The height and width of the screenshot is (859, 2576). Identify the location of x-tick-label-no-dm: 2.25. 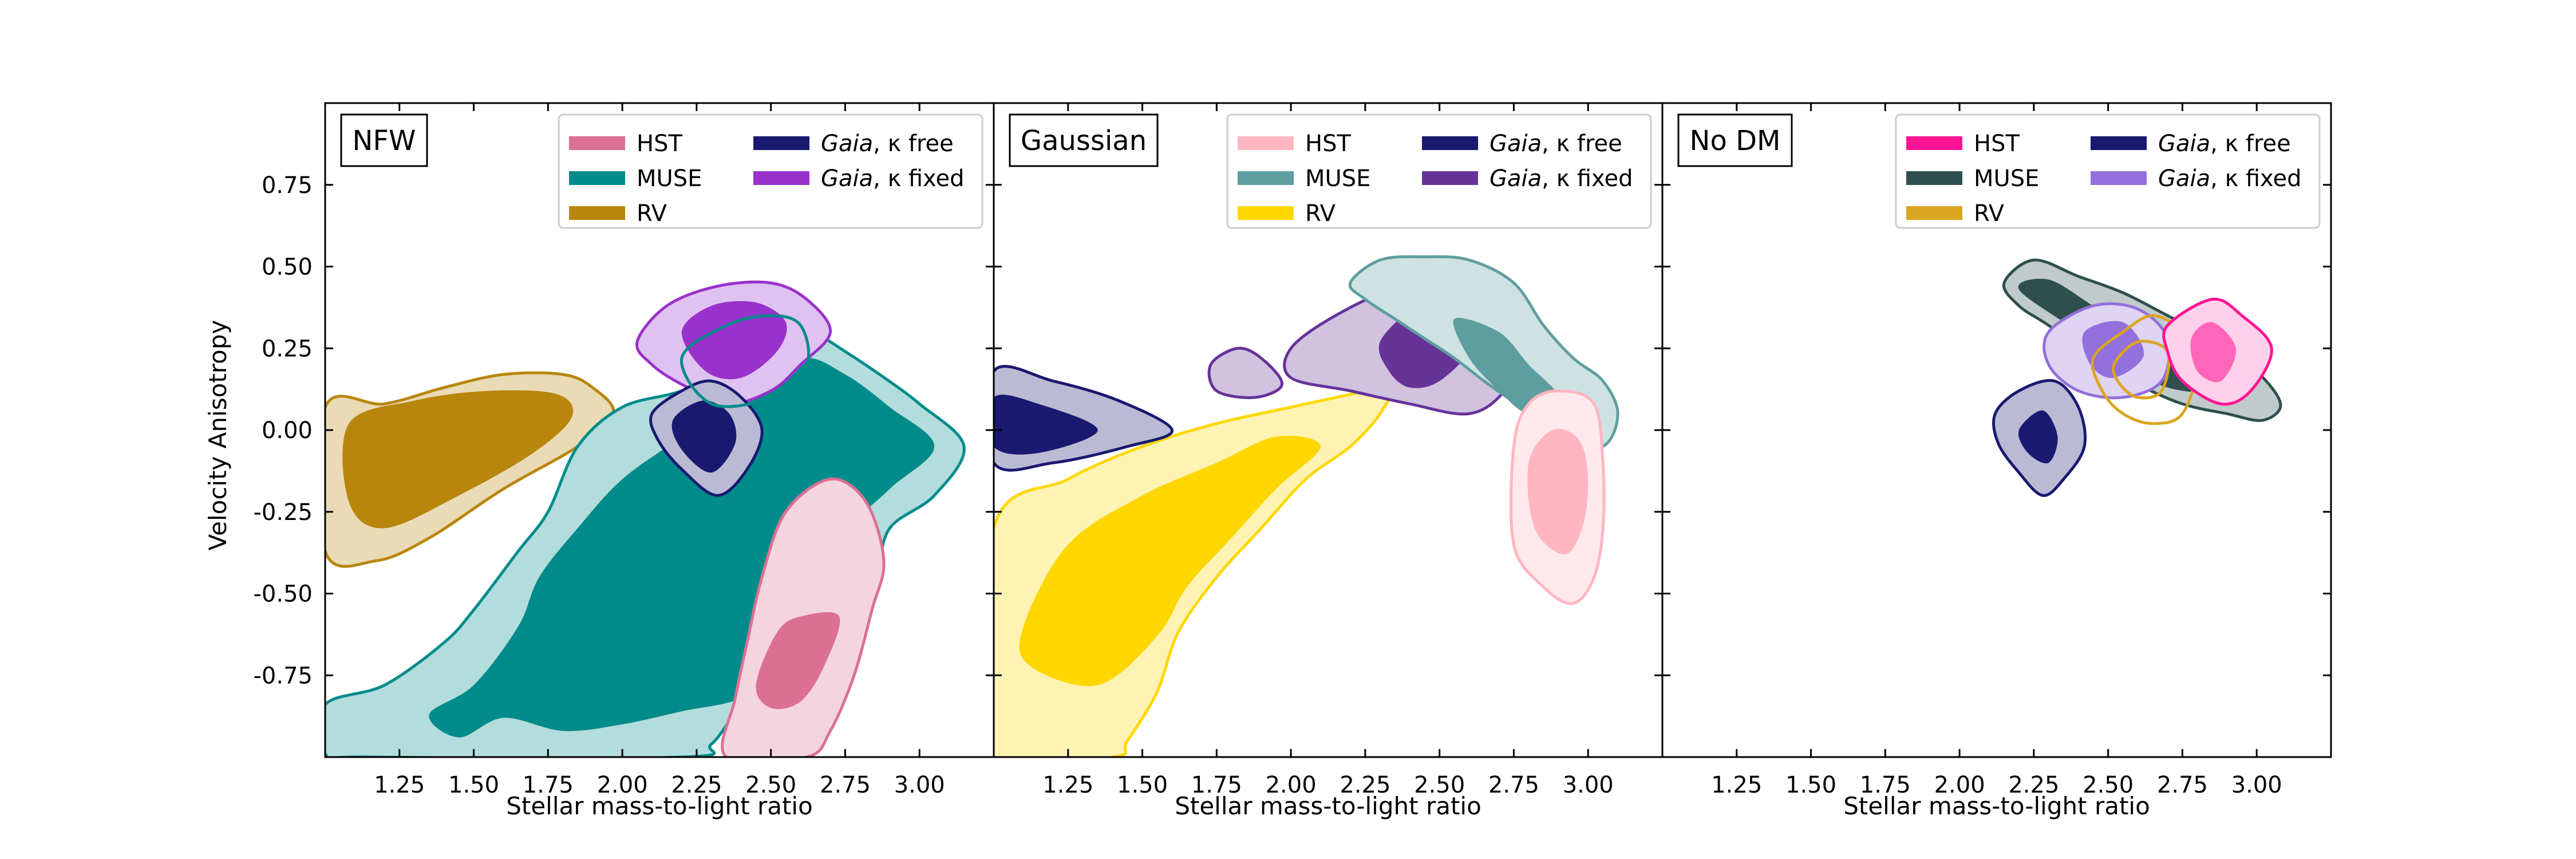
(2033, 785).